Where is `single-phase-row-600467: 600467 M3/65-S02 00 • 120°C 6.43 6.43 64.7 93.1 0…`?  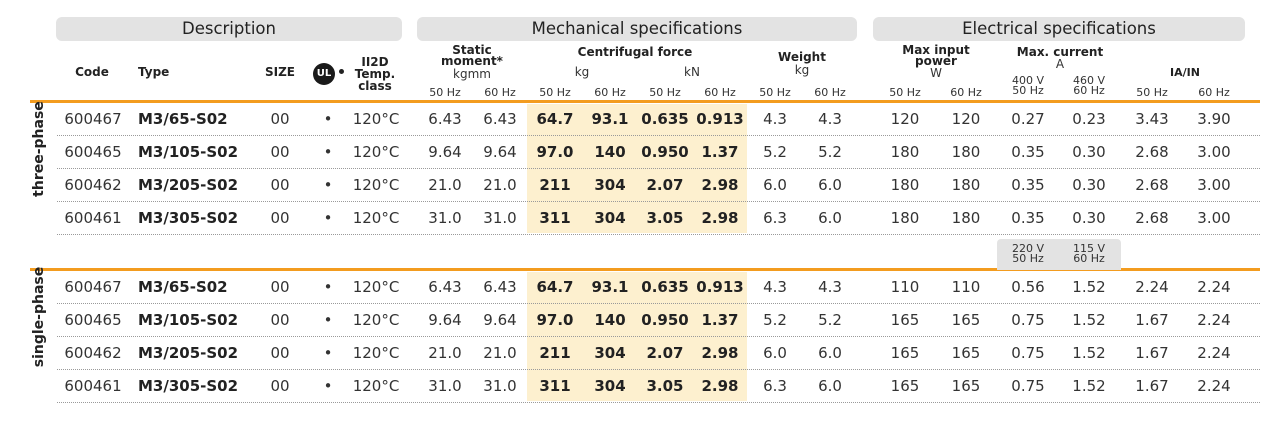 single-phase-row-600467: 600467 M3/65-S02 00 • 120°C 6.43 6.43 64.7 93.1 0… is located at coordinates (631, 287).